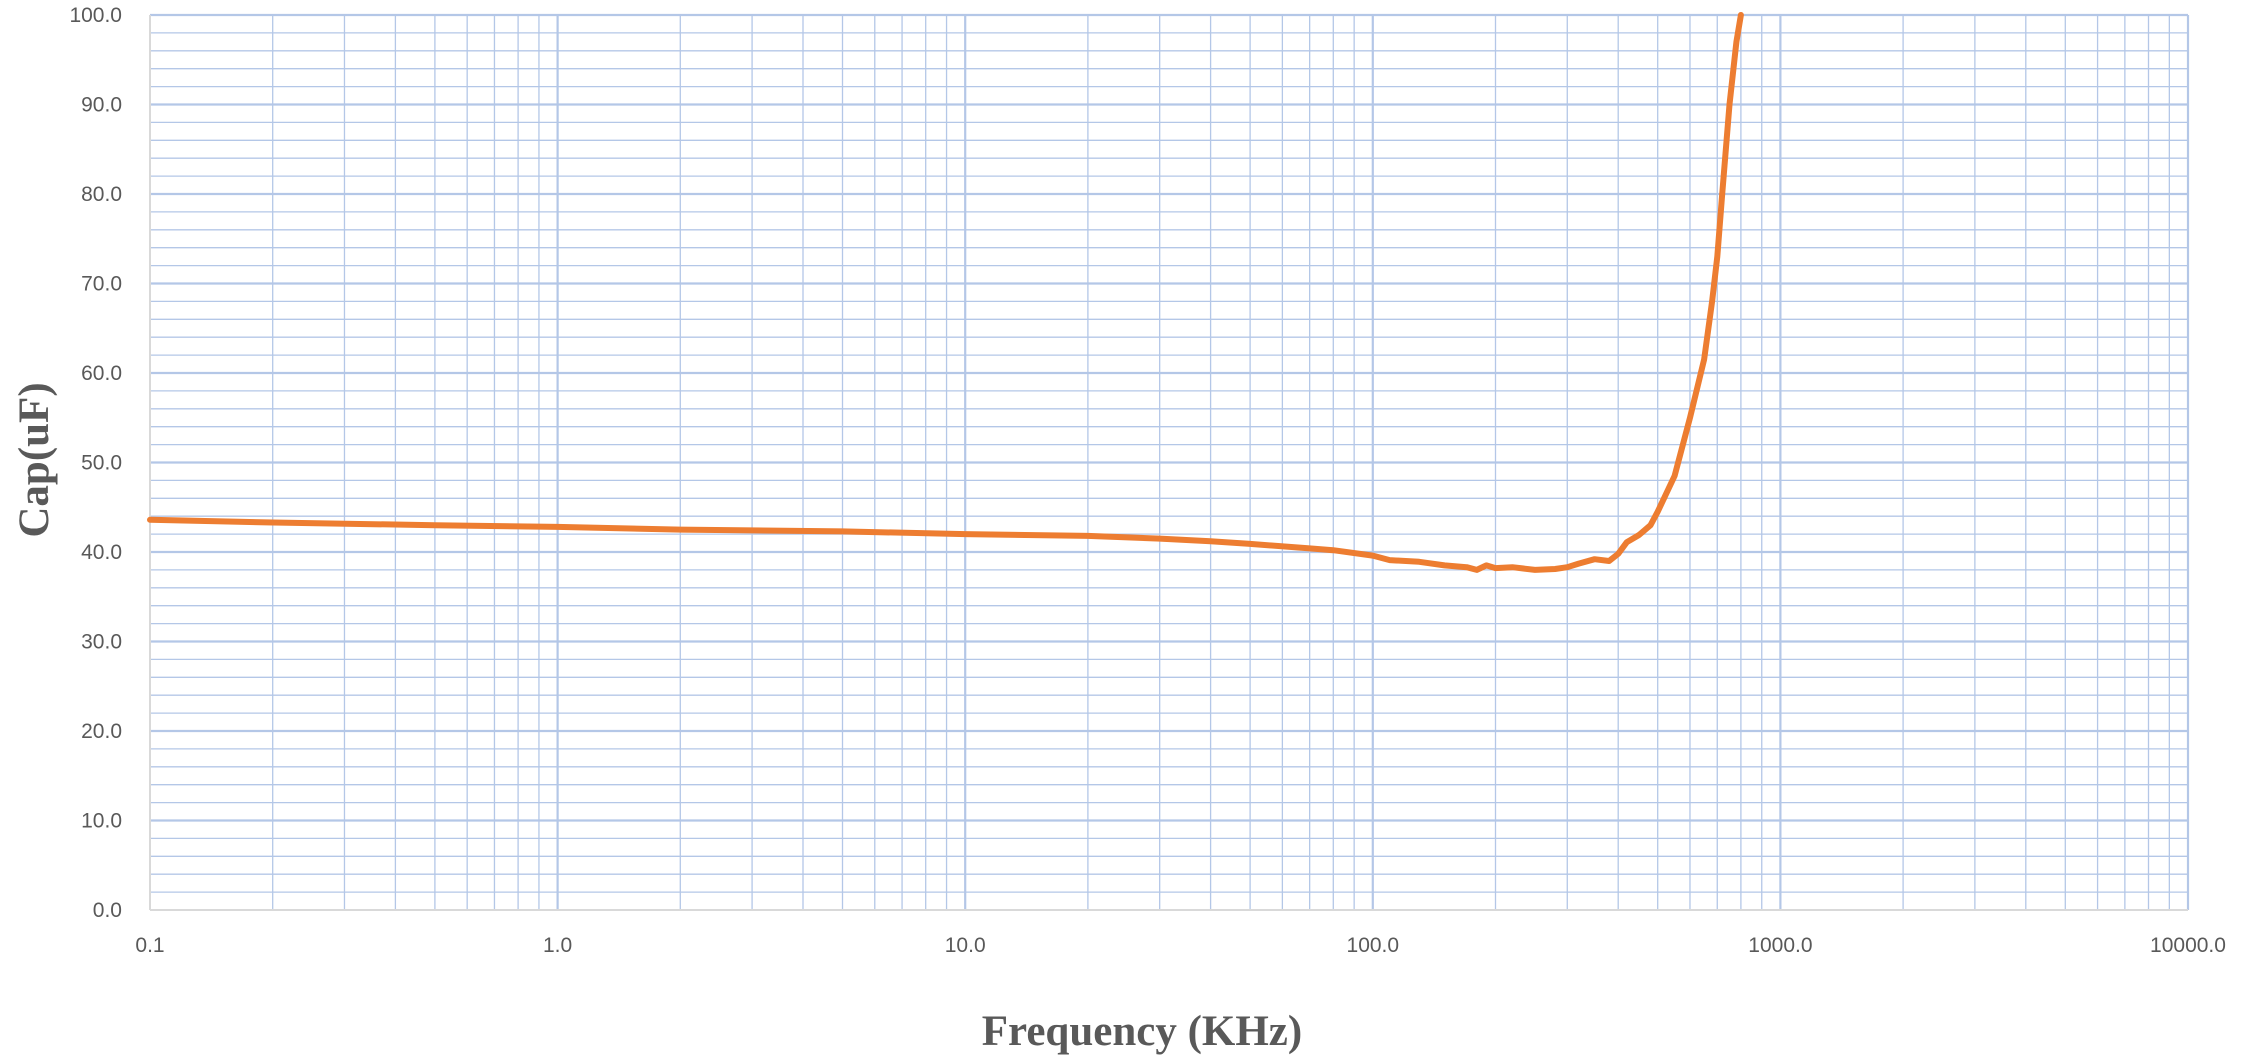 This screenshot has height=1064, width=2247. Describe the element at coordinates (965, 945) in the screenshot. I see `x-tick-label: 10.0` at that location.